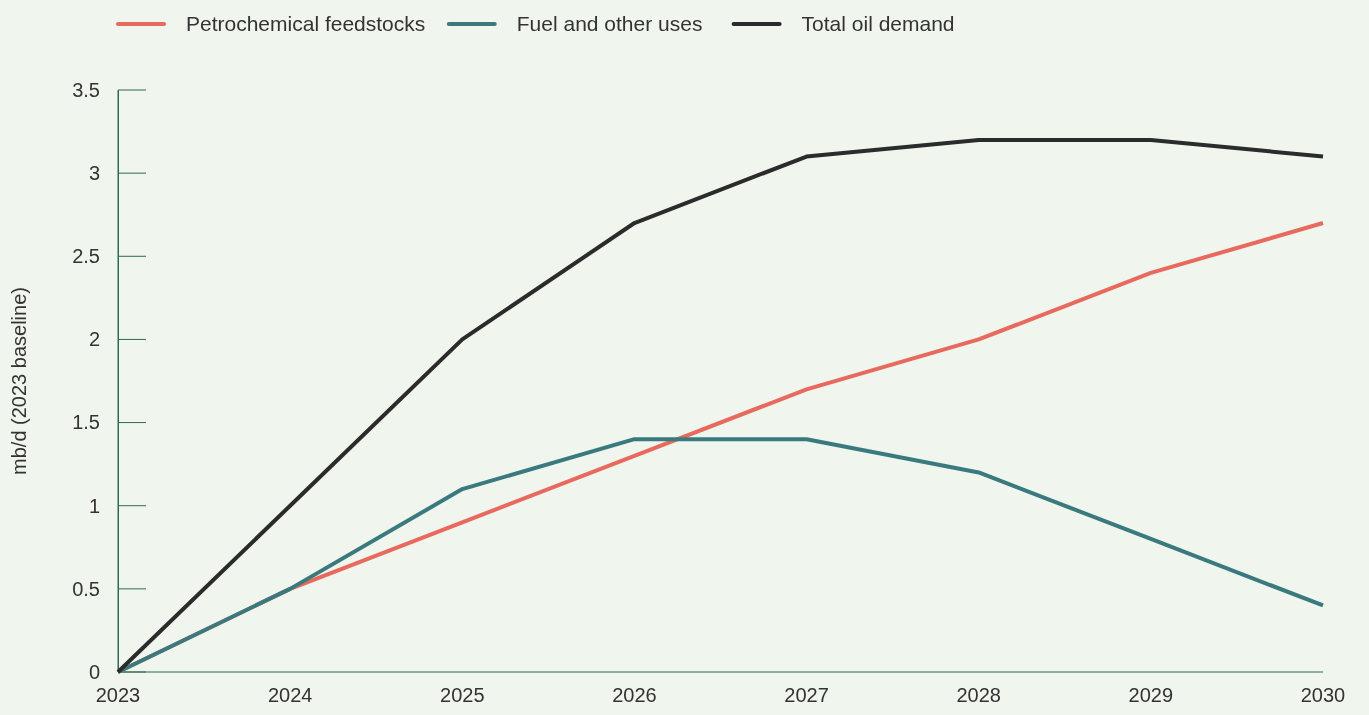  Describe the element at coordinates (306, 24) in the screenshot. I see `legend-label: Petrochemical feedstocks` at that location.